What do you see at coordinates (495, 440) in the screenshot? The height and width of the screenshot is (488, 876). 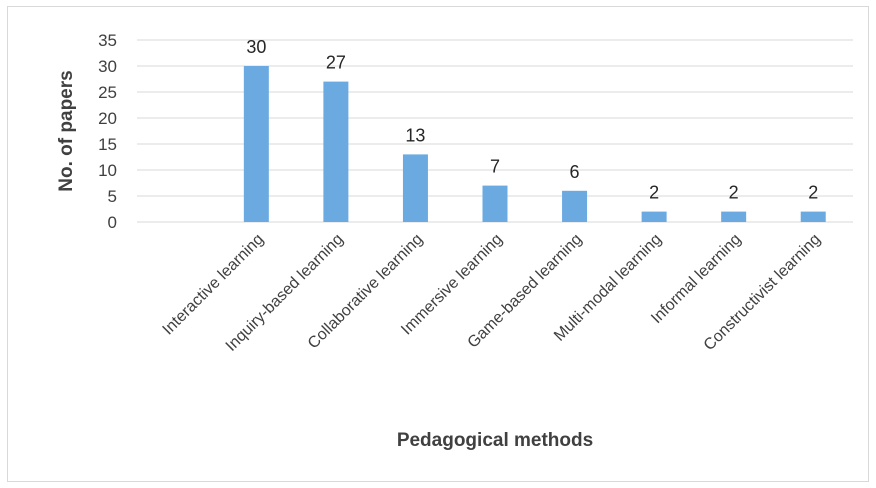 I see `x-axis-title: Pedagogical methods` at bounding box center [495, 440].